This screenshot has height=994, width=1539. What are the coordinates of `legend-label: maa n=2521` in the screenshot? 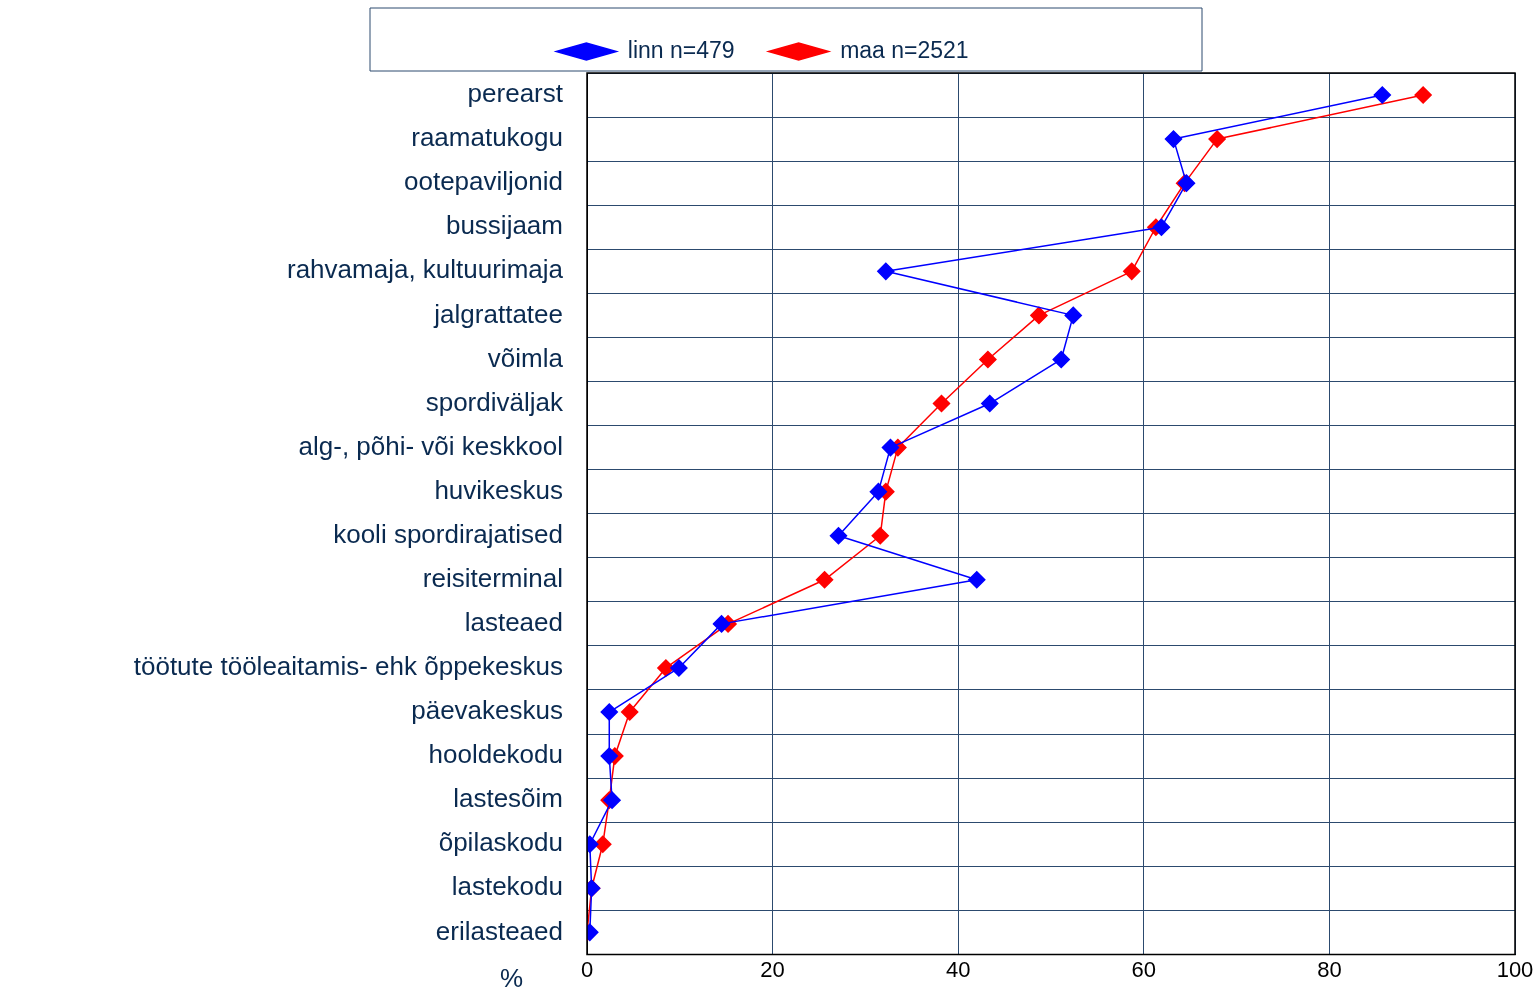 It's located at (904, 49).